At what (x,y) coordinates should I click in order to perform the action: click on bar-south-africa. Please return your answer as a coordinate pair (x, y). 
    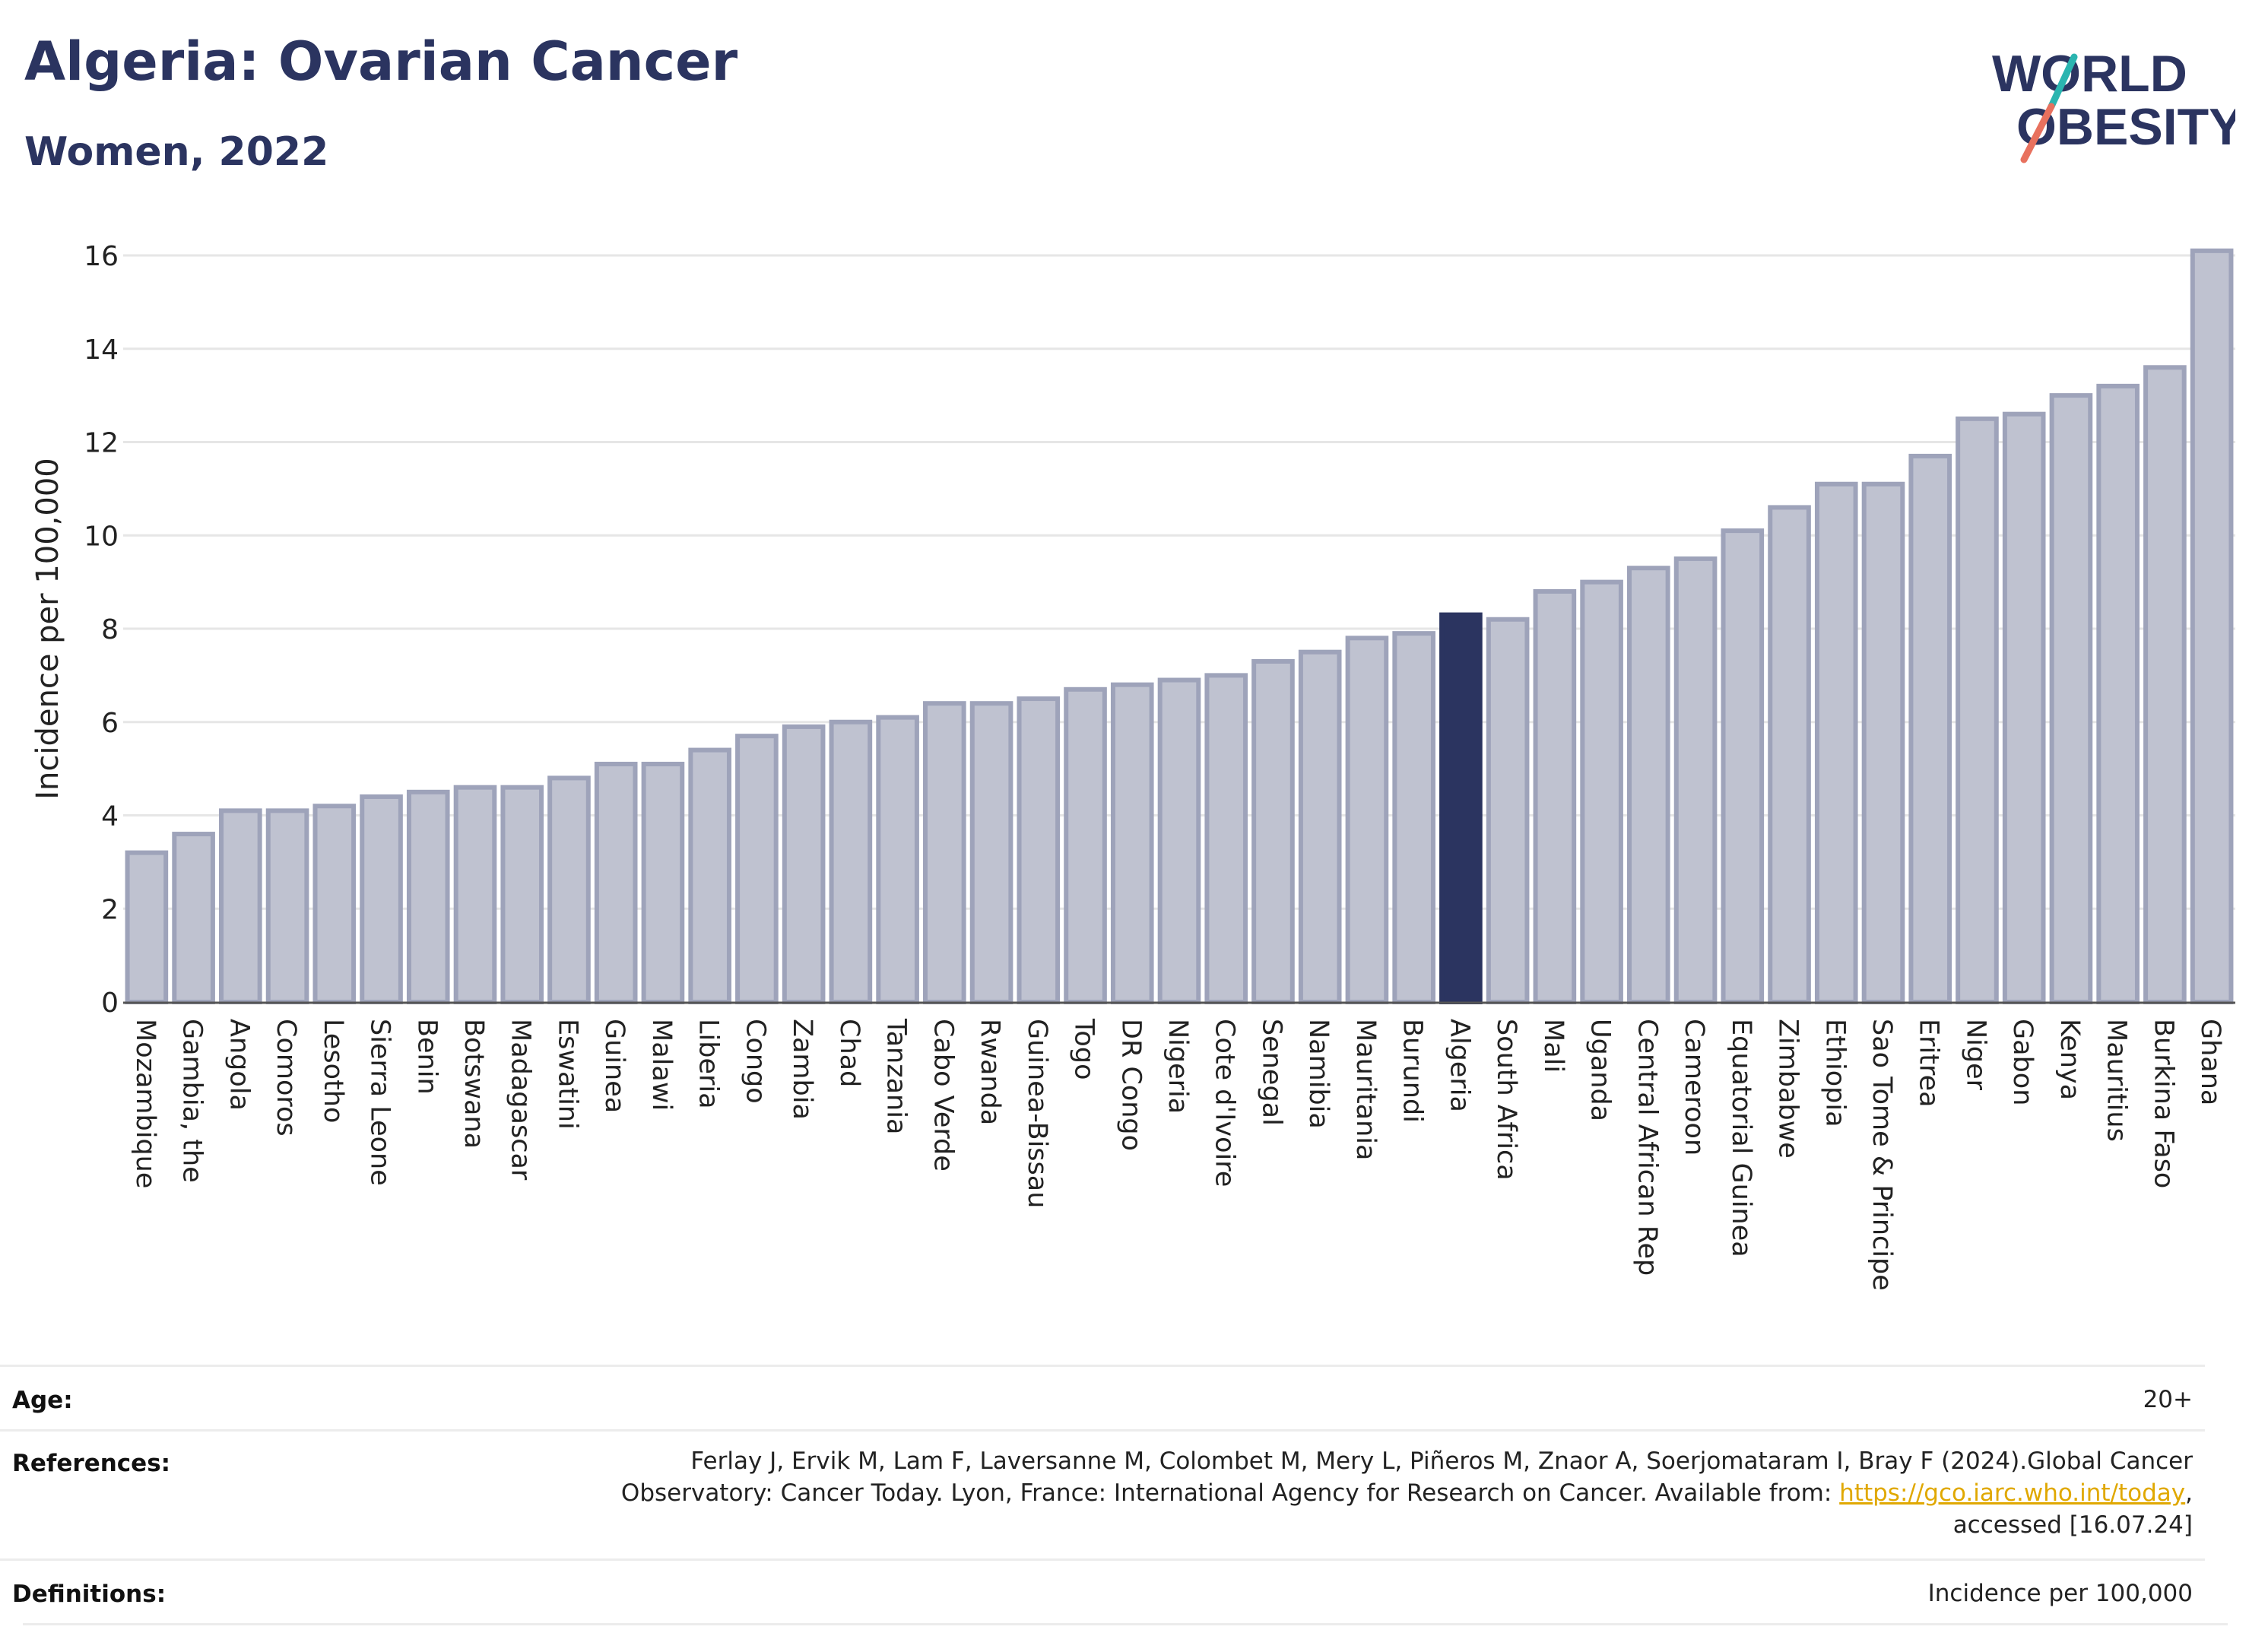
    Looking at the image, I should click on (1508, 810).